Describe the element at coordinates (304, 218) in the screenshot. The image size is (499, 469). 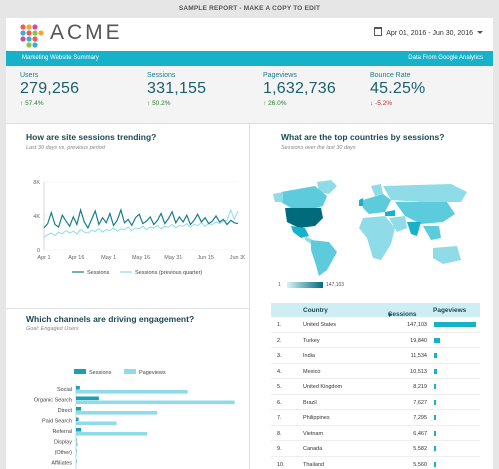
I see `map-united-states` at that location.